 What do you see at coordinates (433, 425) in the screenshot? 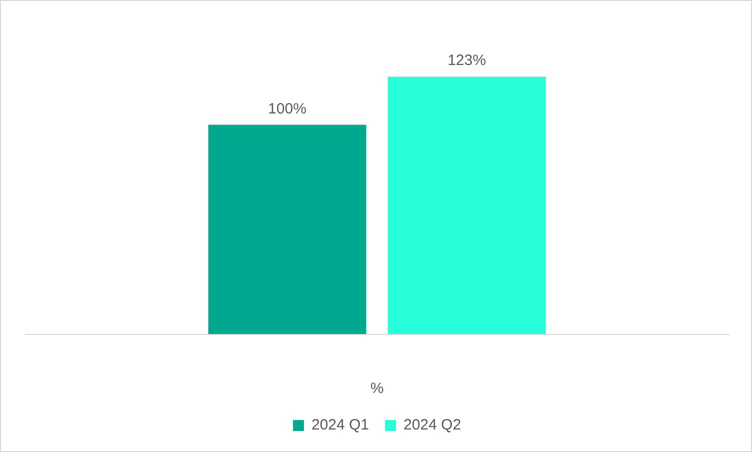
I see `legend-label: 2024 Q2` at bounding box center [433, 425].